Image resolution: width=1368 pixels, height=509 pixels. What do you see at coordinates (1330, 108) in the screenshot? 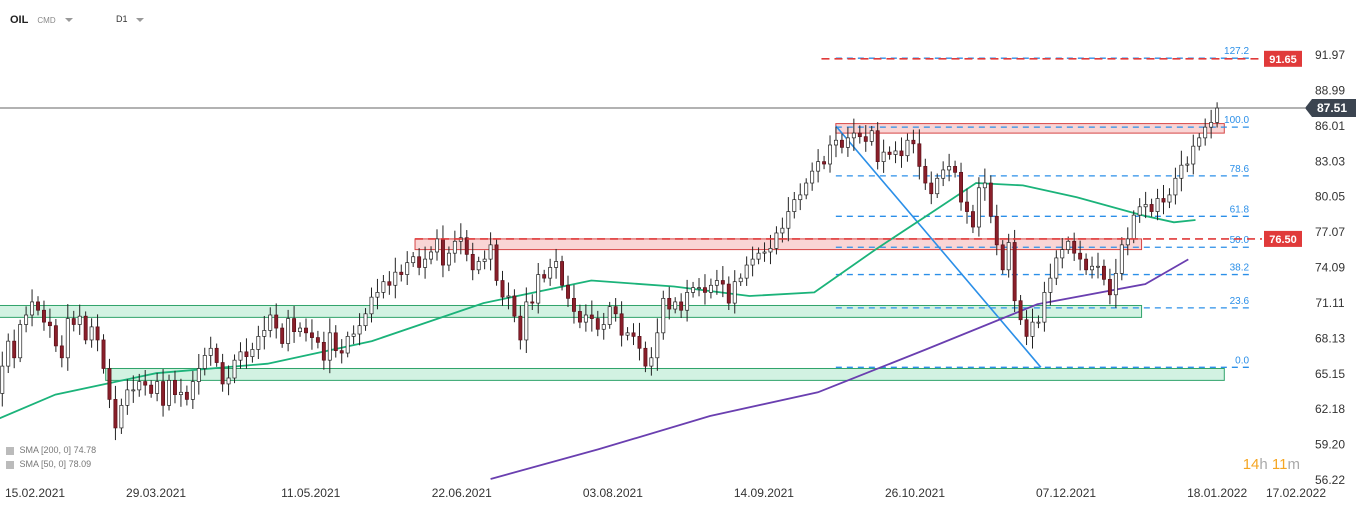
I see `current-price-tag` at bounding box center [1330, 108].